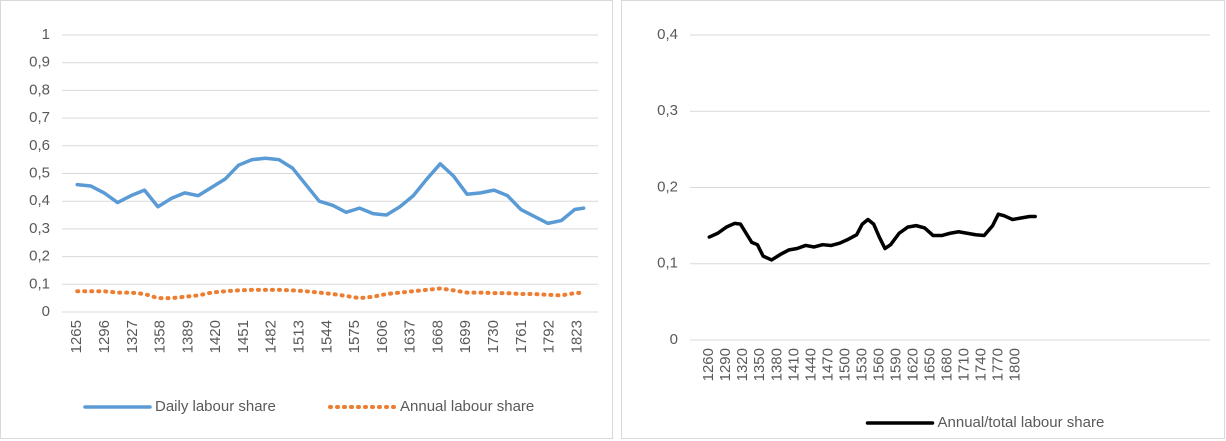 This screenshot has height=441, width=1226. What do you see at coordinates (104, 336) in the screenshot?
I see `x-tick-label: 1296` at bounding box center [104, 336].